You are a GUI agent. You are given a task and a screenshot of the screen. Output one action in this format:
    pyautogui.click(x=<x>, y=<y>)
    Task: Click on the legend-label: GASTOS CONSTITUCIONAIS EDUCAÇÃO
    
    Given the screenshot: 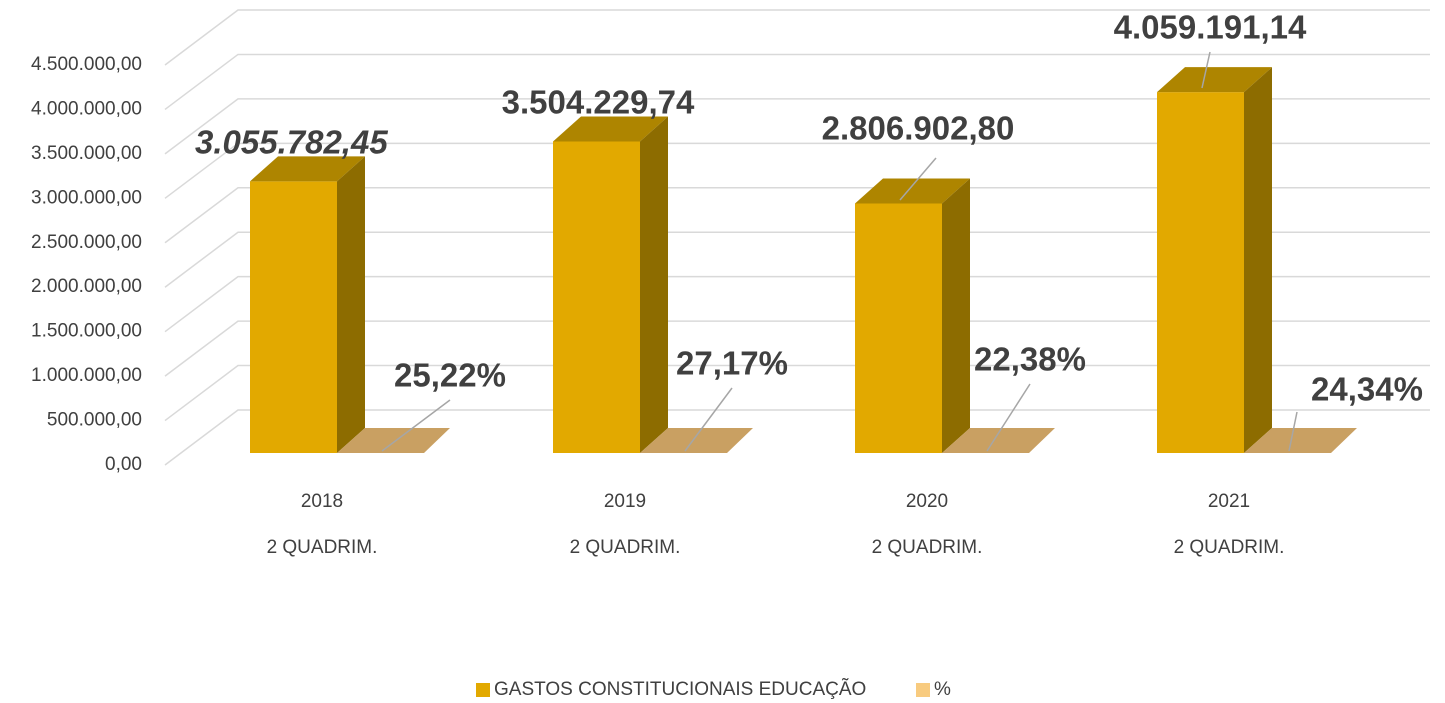 What is the action you would take?
    pyautogui.click(x=680, y=689)
    